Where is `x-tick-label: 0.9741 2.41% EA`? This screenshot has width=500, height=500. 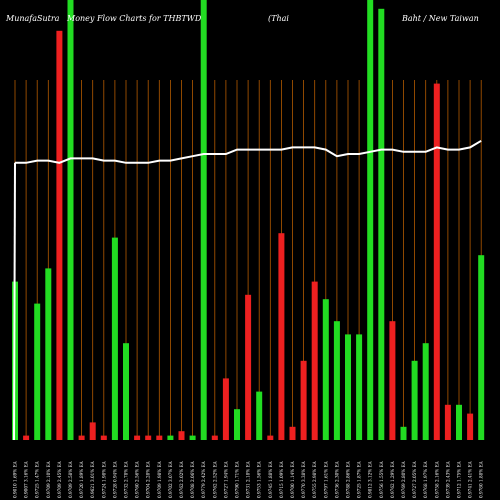
x-tick-label: 0.9741 2.41% EA is located at coordinates (470, 479).